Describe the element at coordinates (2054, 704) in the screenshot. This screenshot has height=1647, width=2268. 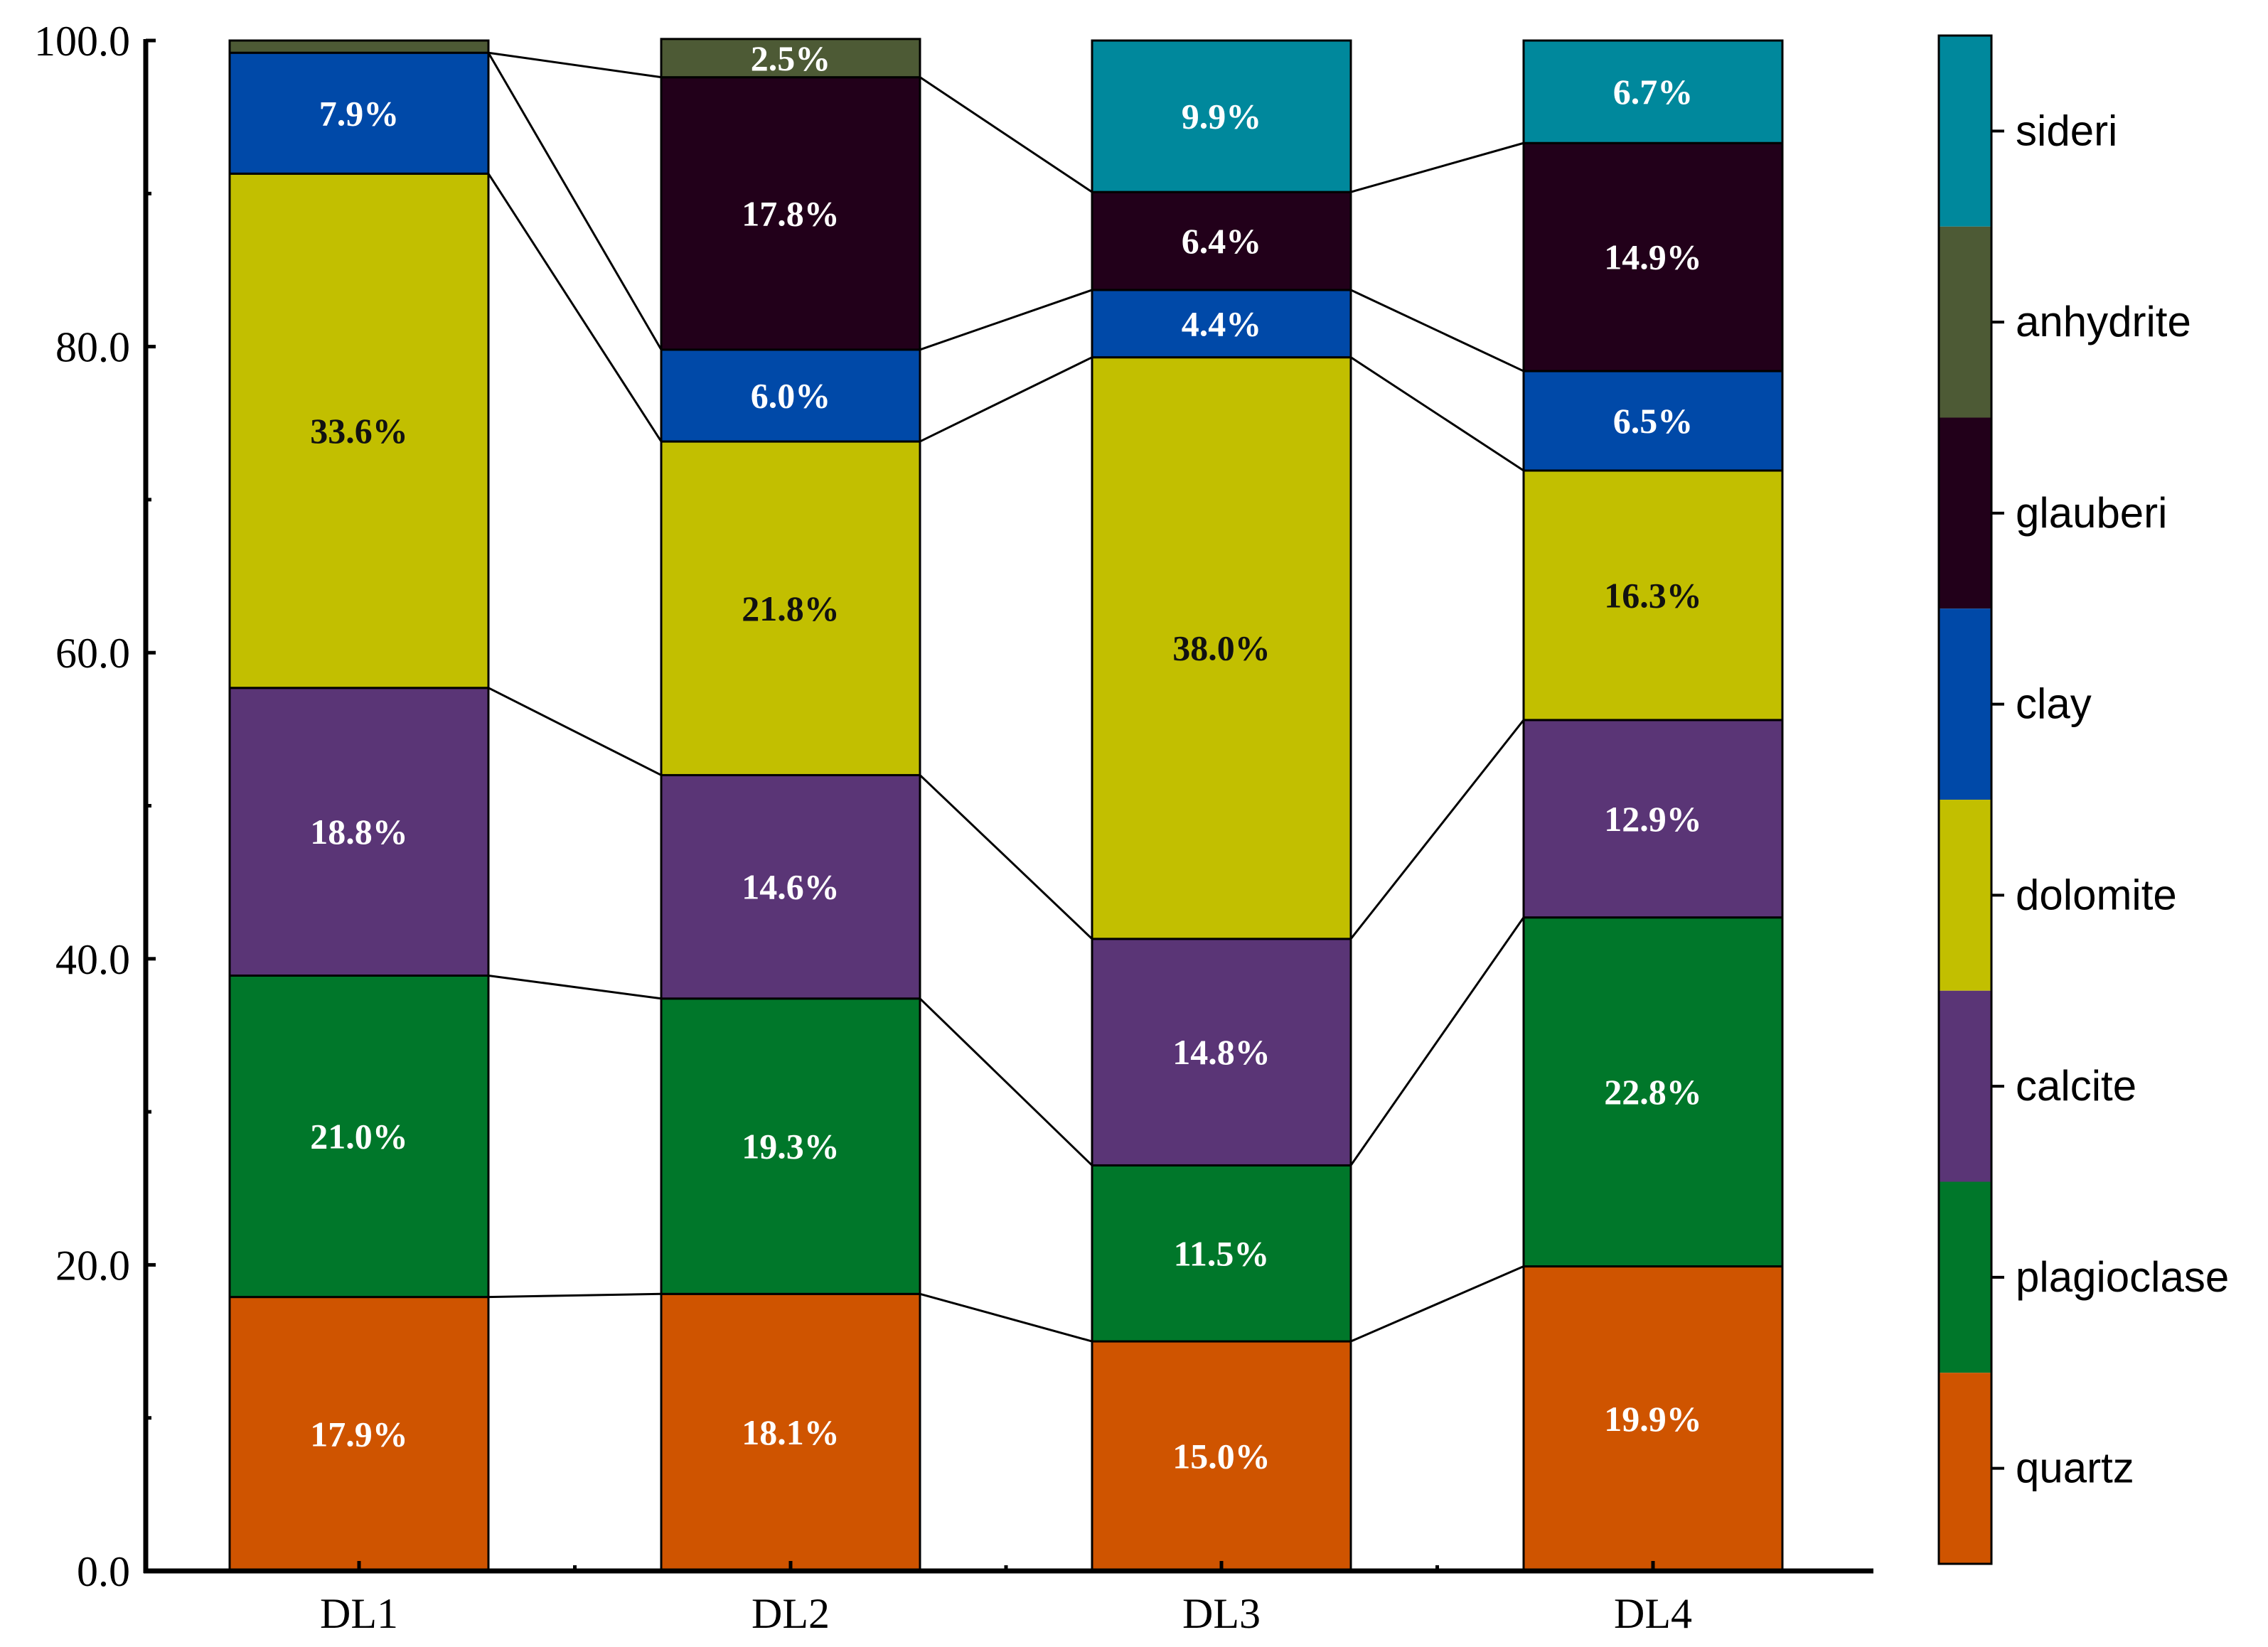
I see `legend-label-clay: clay` at that location.